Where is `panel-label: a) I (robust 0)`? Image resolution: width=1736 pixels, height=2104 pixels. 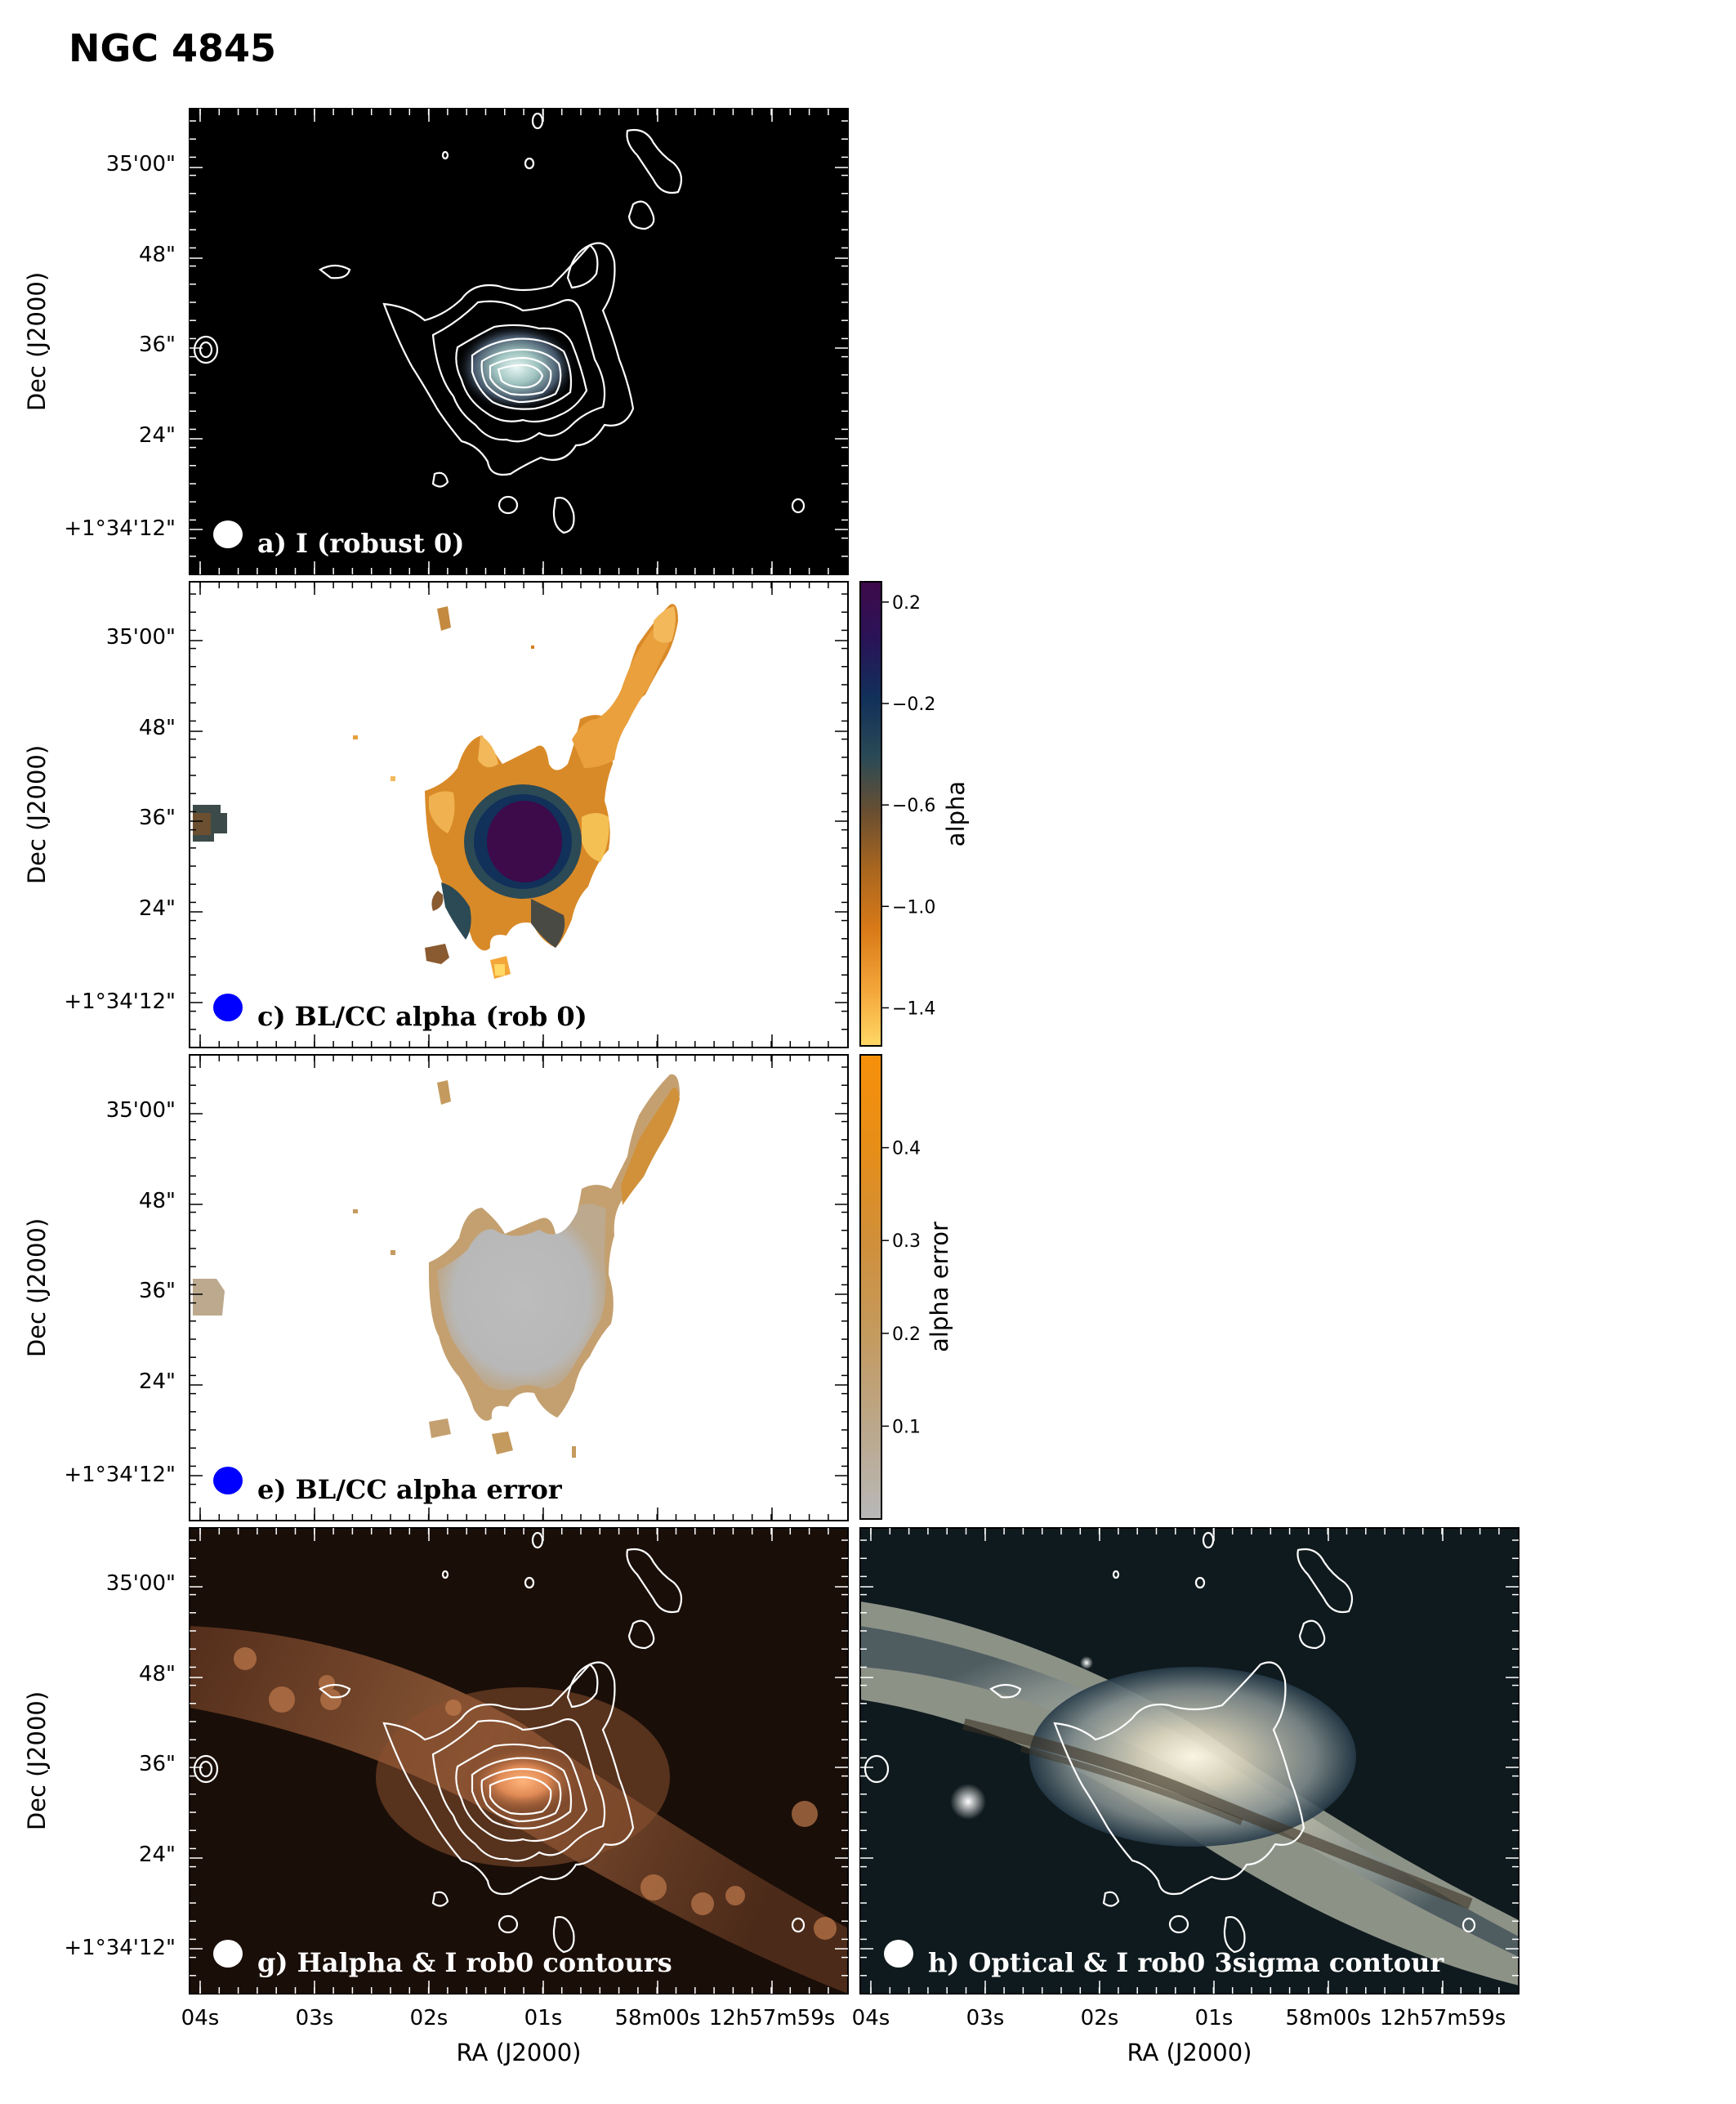 panel-label: a) I (robust 0) is located at coordinates (361, 543).